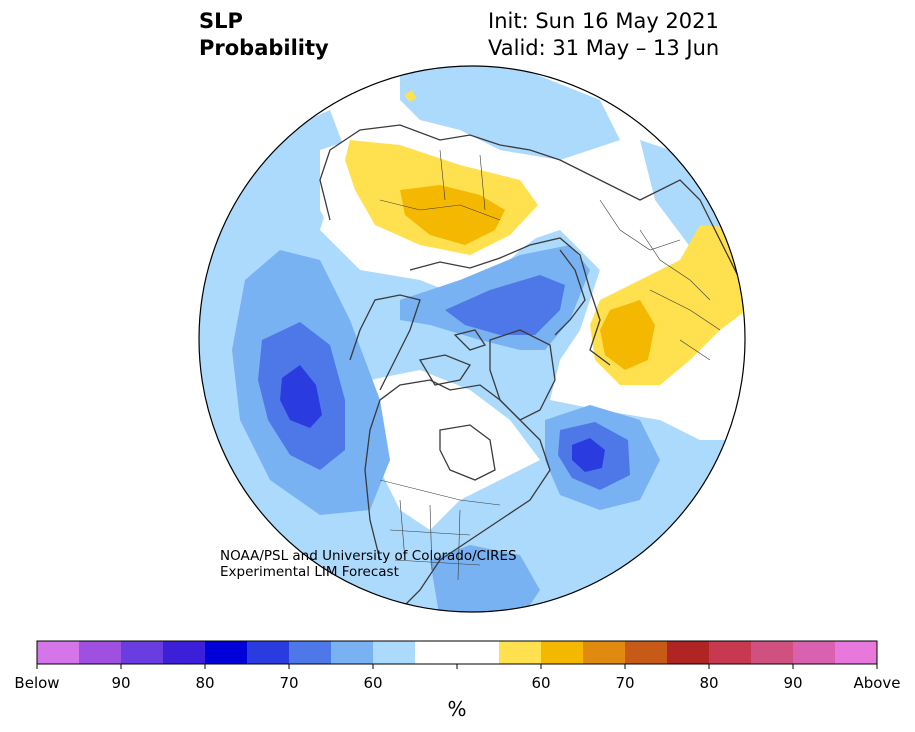 The image size is (915, 732). Describe the element at coordinates (264, 48) in the screenshot. I see `title-line-probability: Probability` at that location.